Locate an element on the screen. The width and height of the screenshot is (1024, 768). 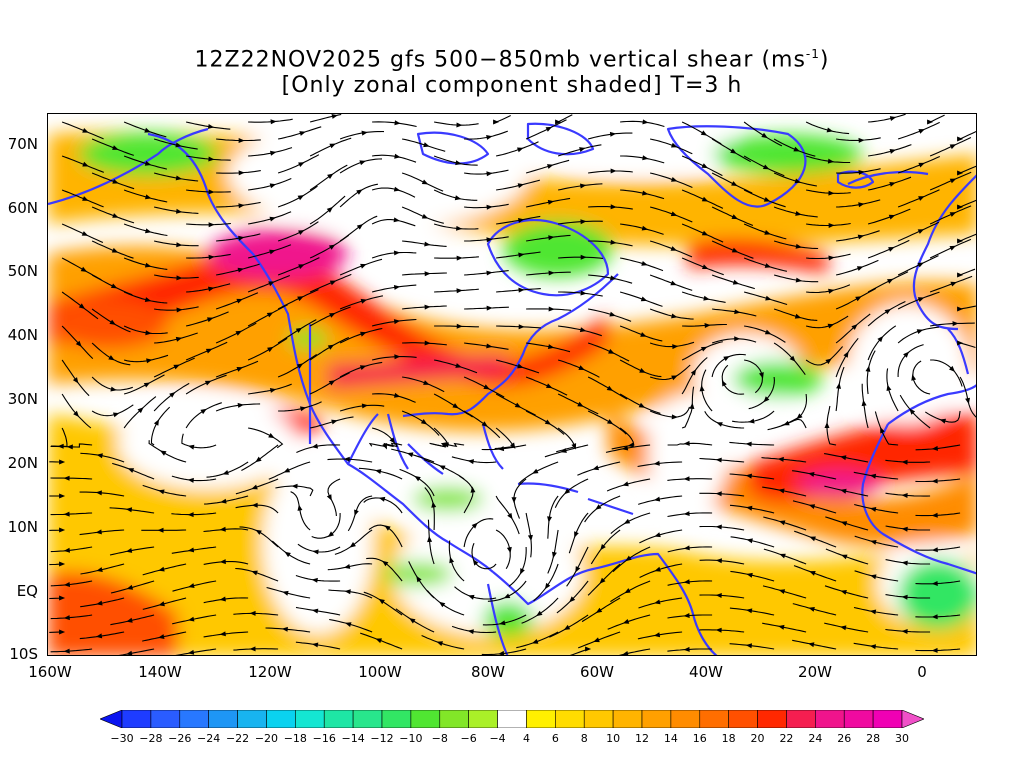
colorbar-tick-label: 18 is located at coordinates (728, 738).